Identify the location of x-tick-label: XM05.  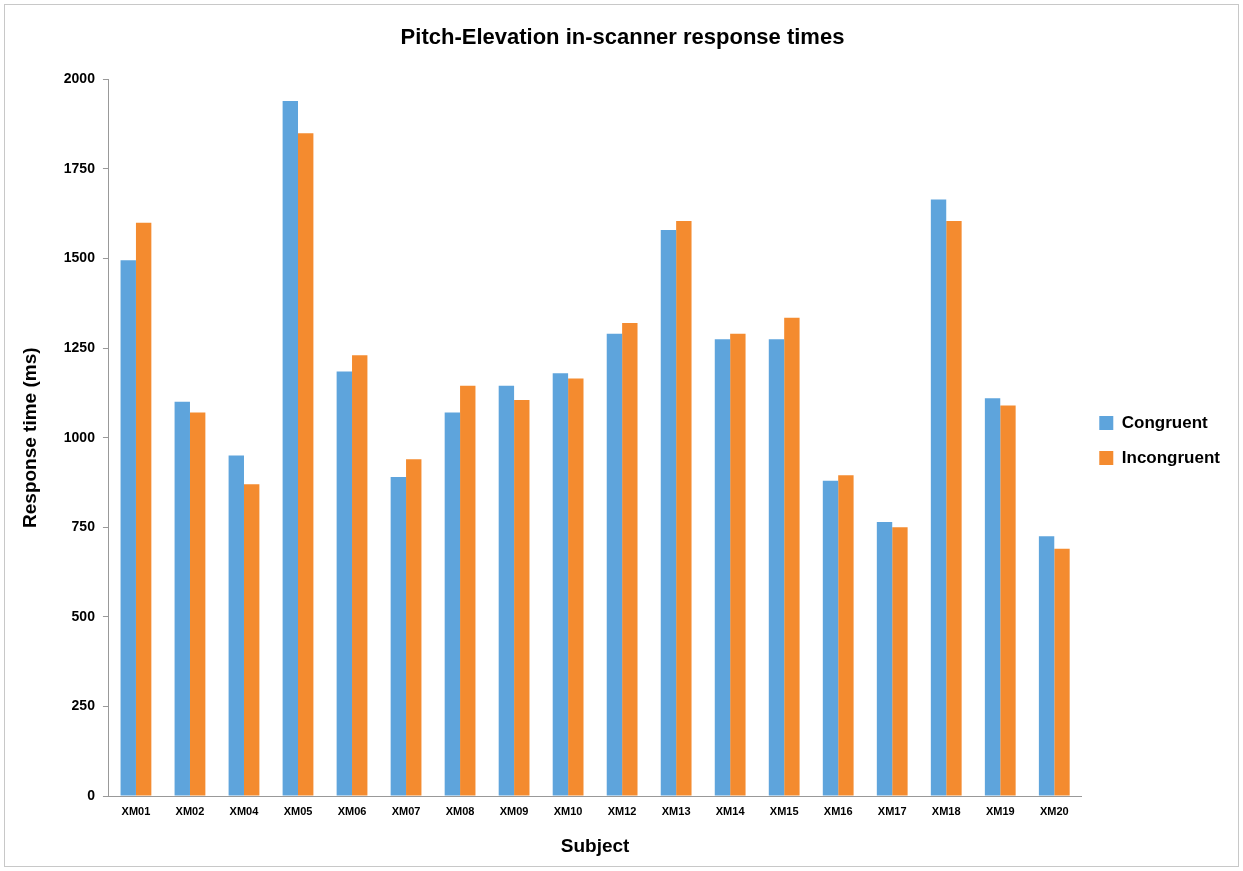
(298, 810).